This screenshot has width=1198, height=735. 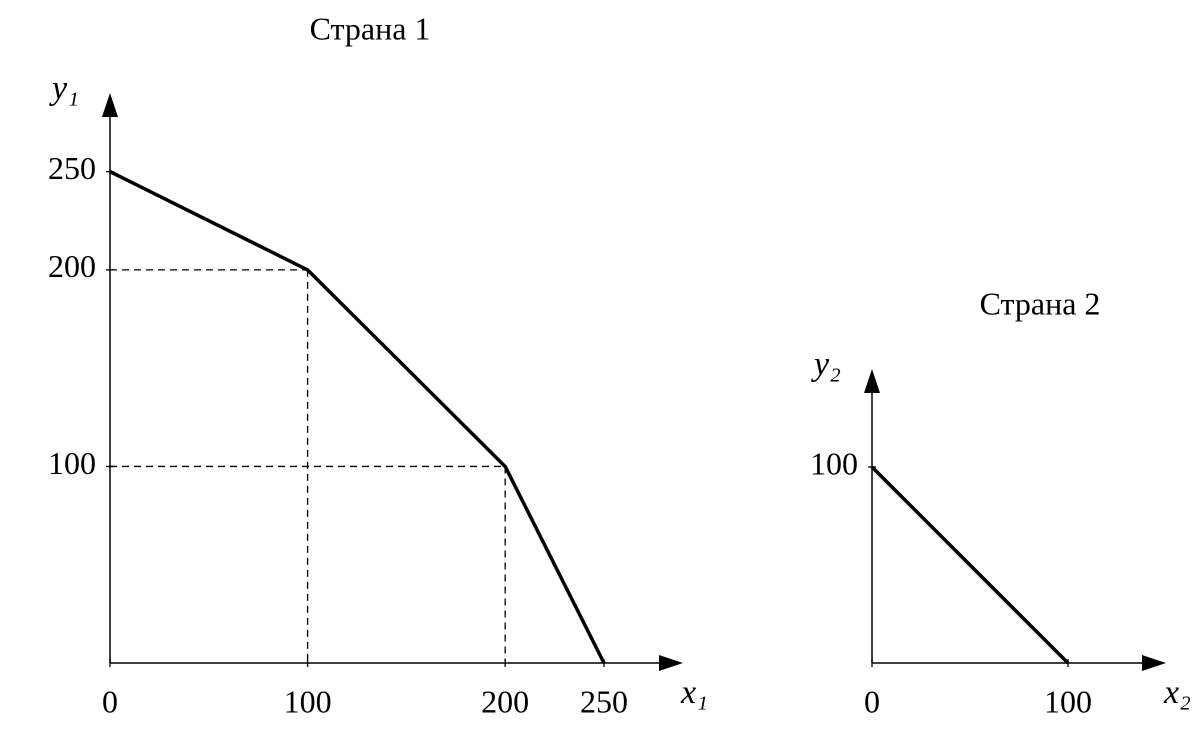 I want to click on x-tick-label: 200, so click(x=505, y=701).